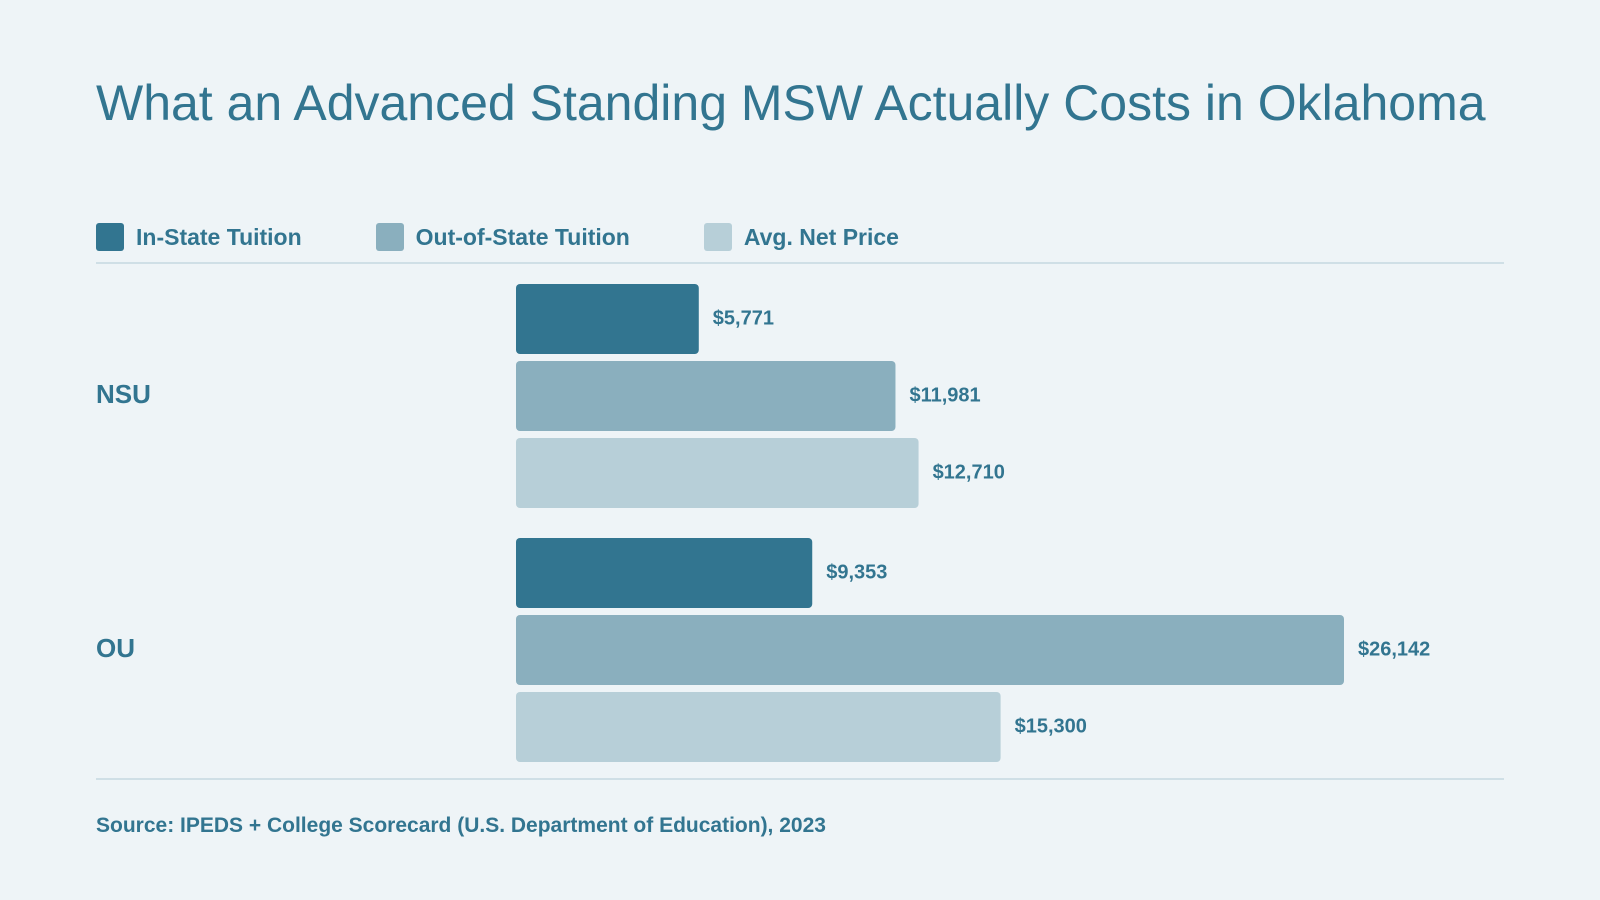 The width and height of the screenshot is (1600, 900). Describe the element at coordinates (219, 236) in the screenshot. I see `legend-label-in-state: In-State Tuition` at that location.